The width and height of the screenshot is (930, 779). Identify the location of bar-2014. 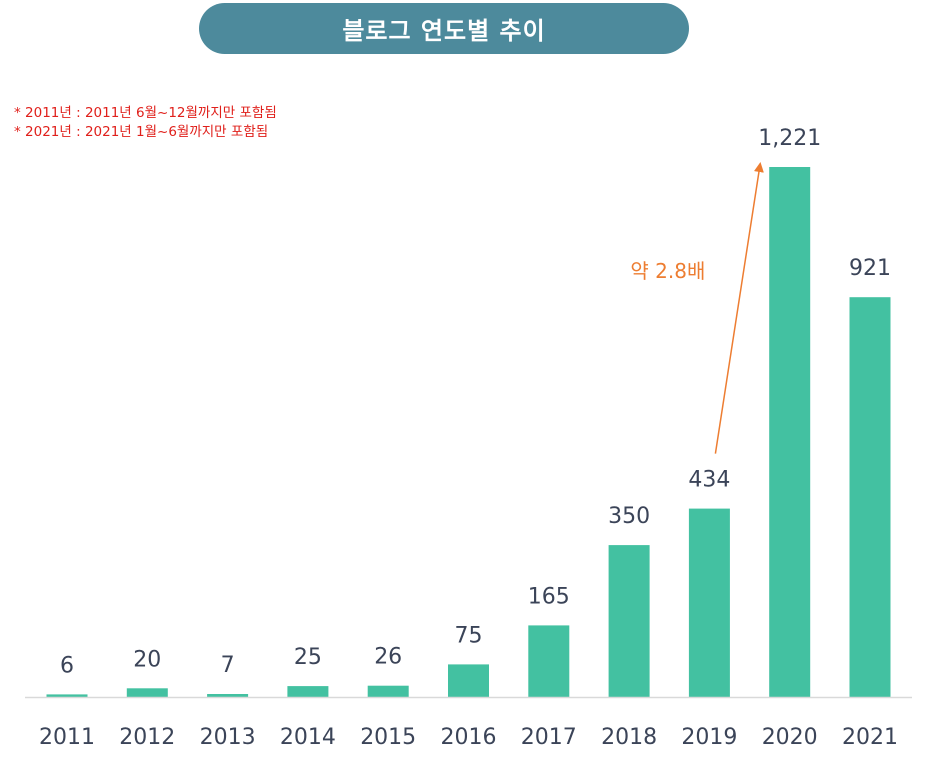
(308, 691).